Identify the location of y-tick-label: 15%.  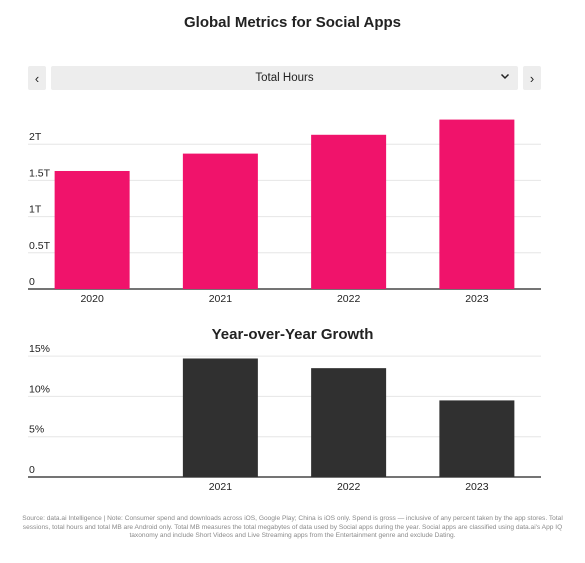
(39, 349).